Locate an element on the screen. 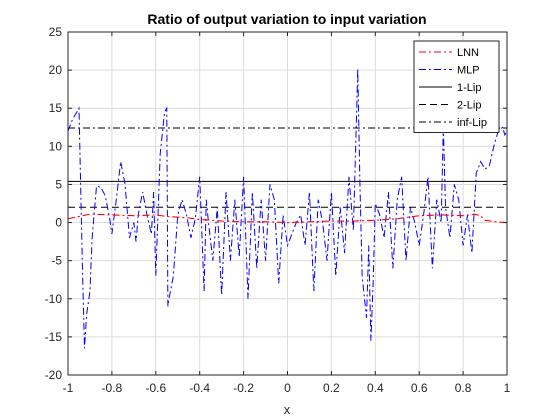  x-tick-label: -0.6 is located at coordinates (155, 388).